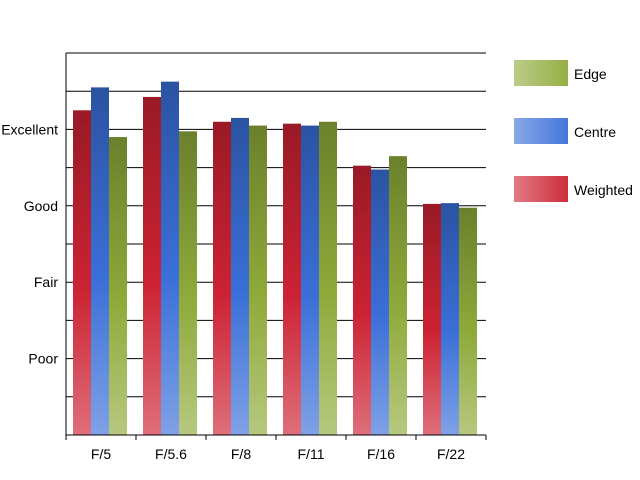 The height and width of the screenshot is (480, 640). I want to click on bar-edge-f11, so click(328, 278).